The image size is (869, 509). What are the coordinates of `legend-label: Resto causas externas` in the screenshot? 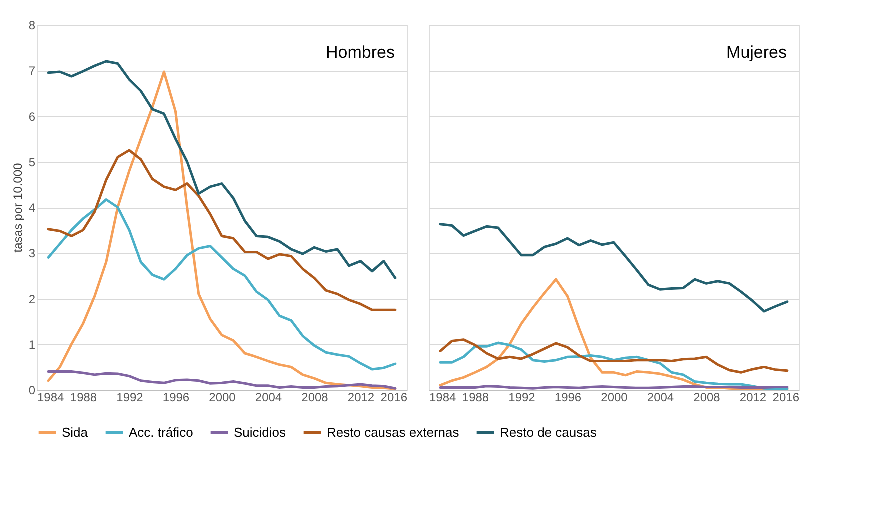 It's located at (393, 432).